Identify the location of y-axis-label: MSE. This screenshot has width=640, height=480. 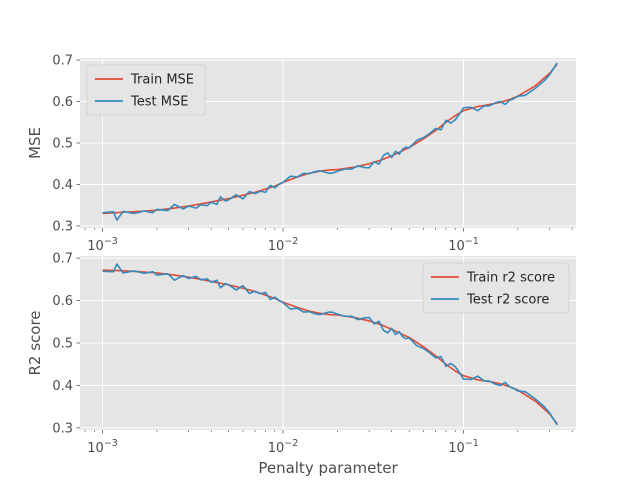
(35, 143).